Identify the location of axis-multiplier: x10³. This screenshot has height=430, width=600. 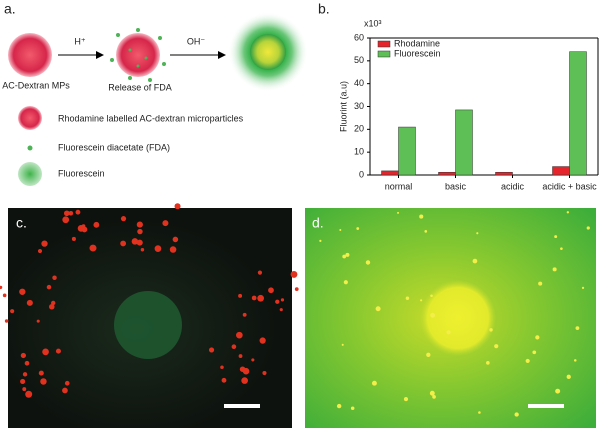
(373, 23).